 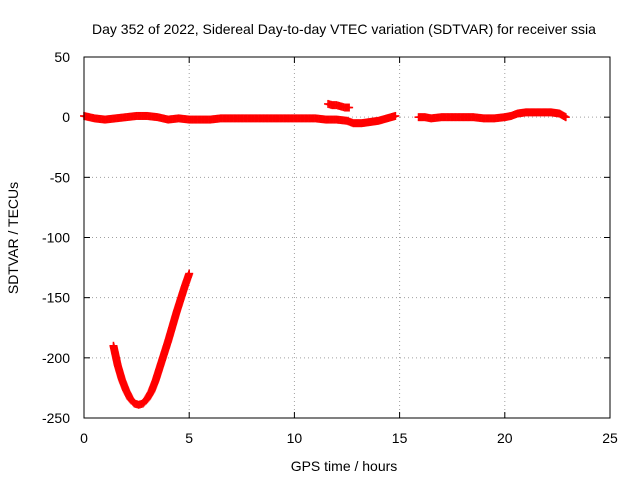 What do you see at coordinates (62, 57) in the screenshot?
I see `y-tick-label: 50` at bounding box center [62, 57].